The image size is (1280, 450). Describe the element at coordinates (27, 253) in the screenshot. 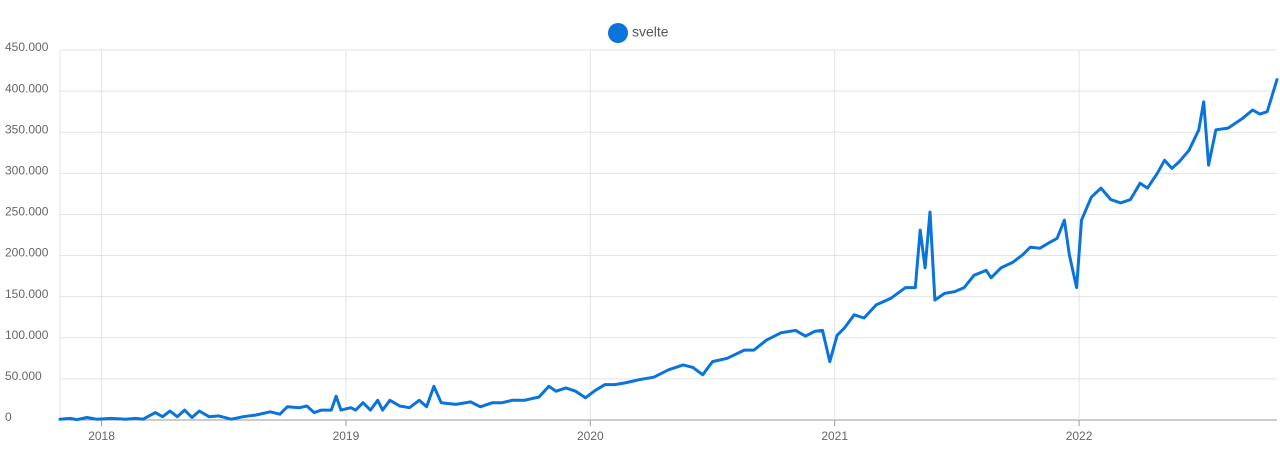

I see `y-tick-label: 200.000` at that location.